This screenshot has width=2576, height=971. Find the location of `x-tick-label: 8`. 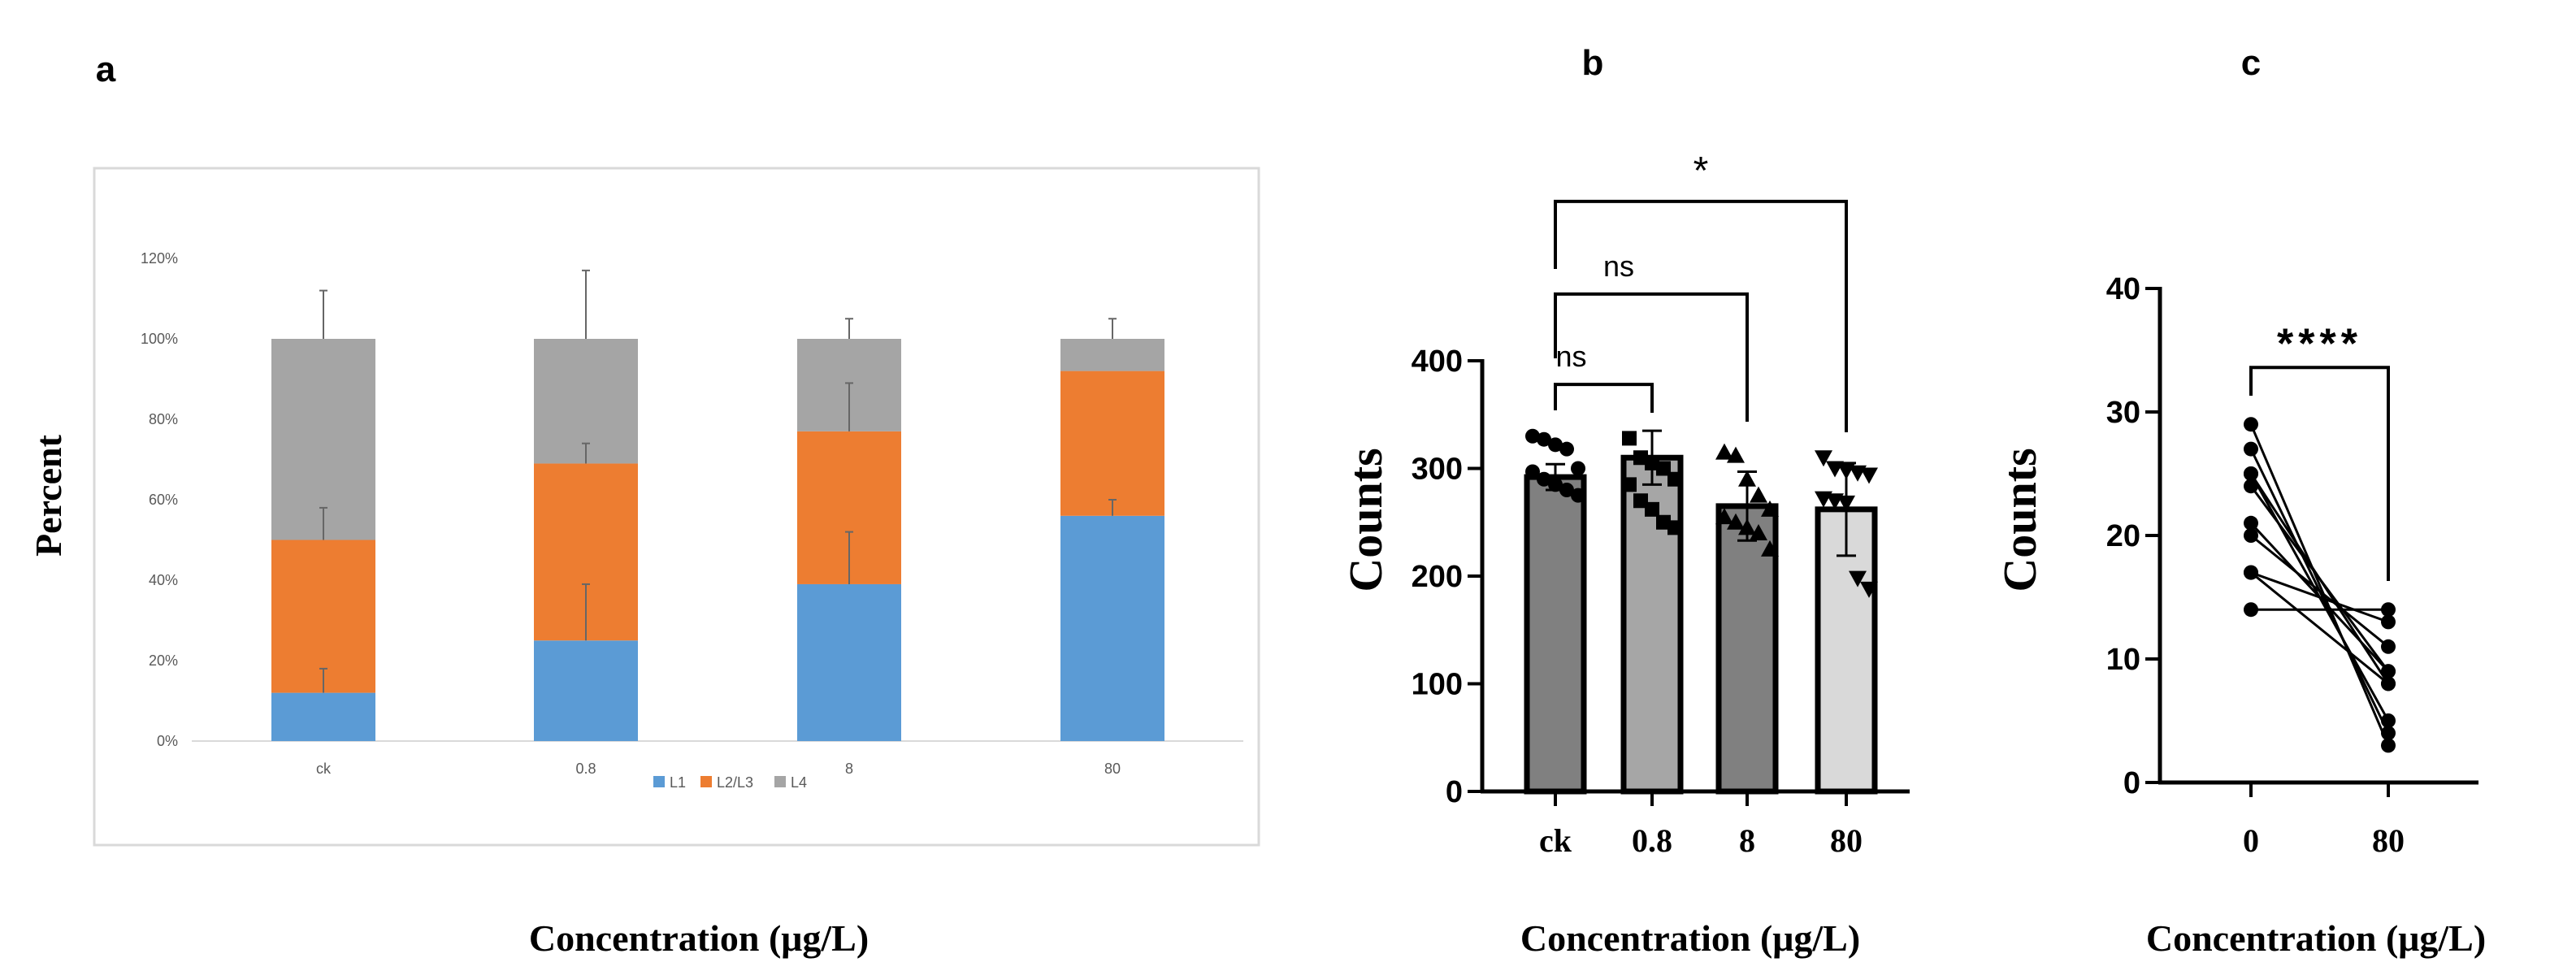

x-tick-label: 8 is located at coordinates (849, 769).